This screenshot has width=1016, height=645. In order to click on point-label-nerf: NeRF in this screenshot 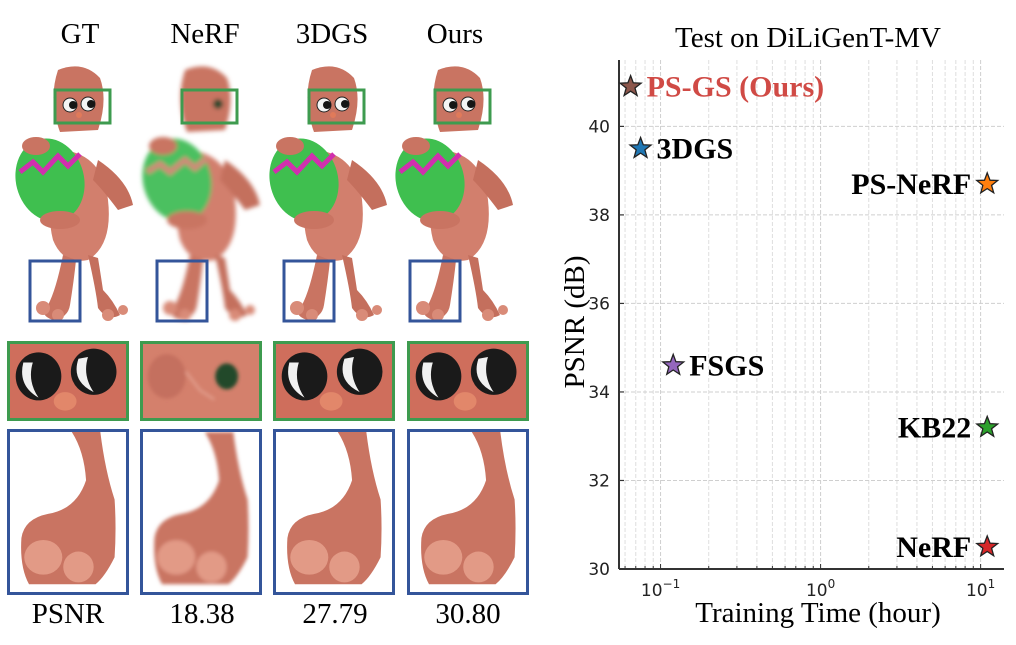, I will do `click(933, 547)`.